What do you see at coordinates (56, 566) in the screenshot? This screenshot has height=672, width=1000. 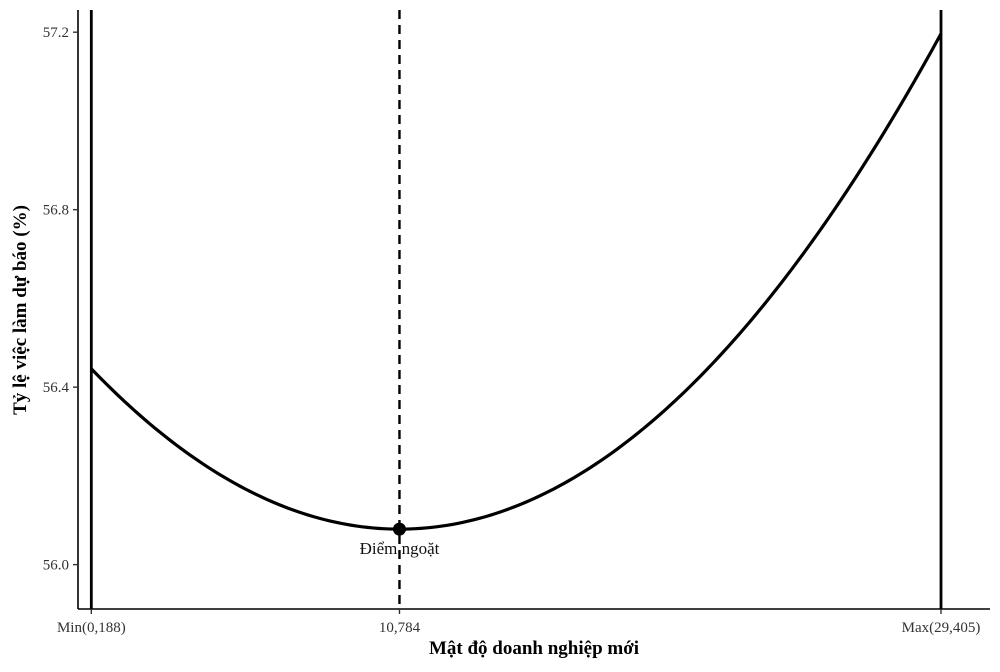 I see `y-tick-label: 56.0` at bounding box center [56, 566].